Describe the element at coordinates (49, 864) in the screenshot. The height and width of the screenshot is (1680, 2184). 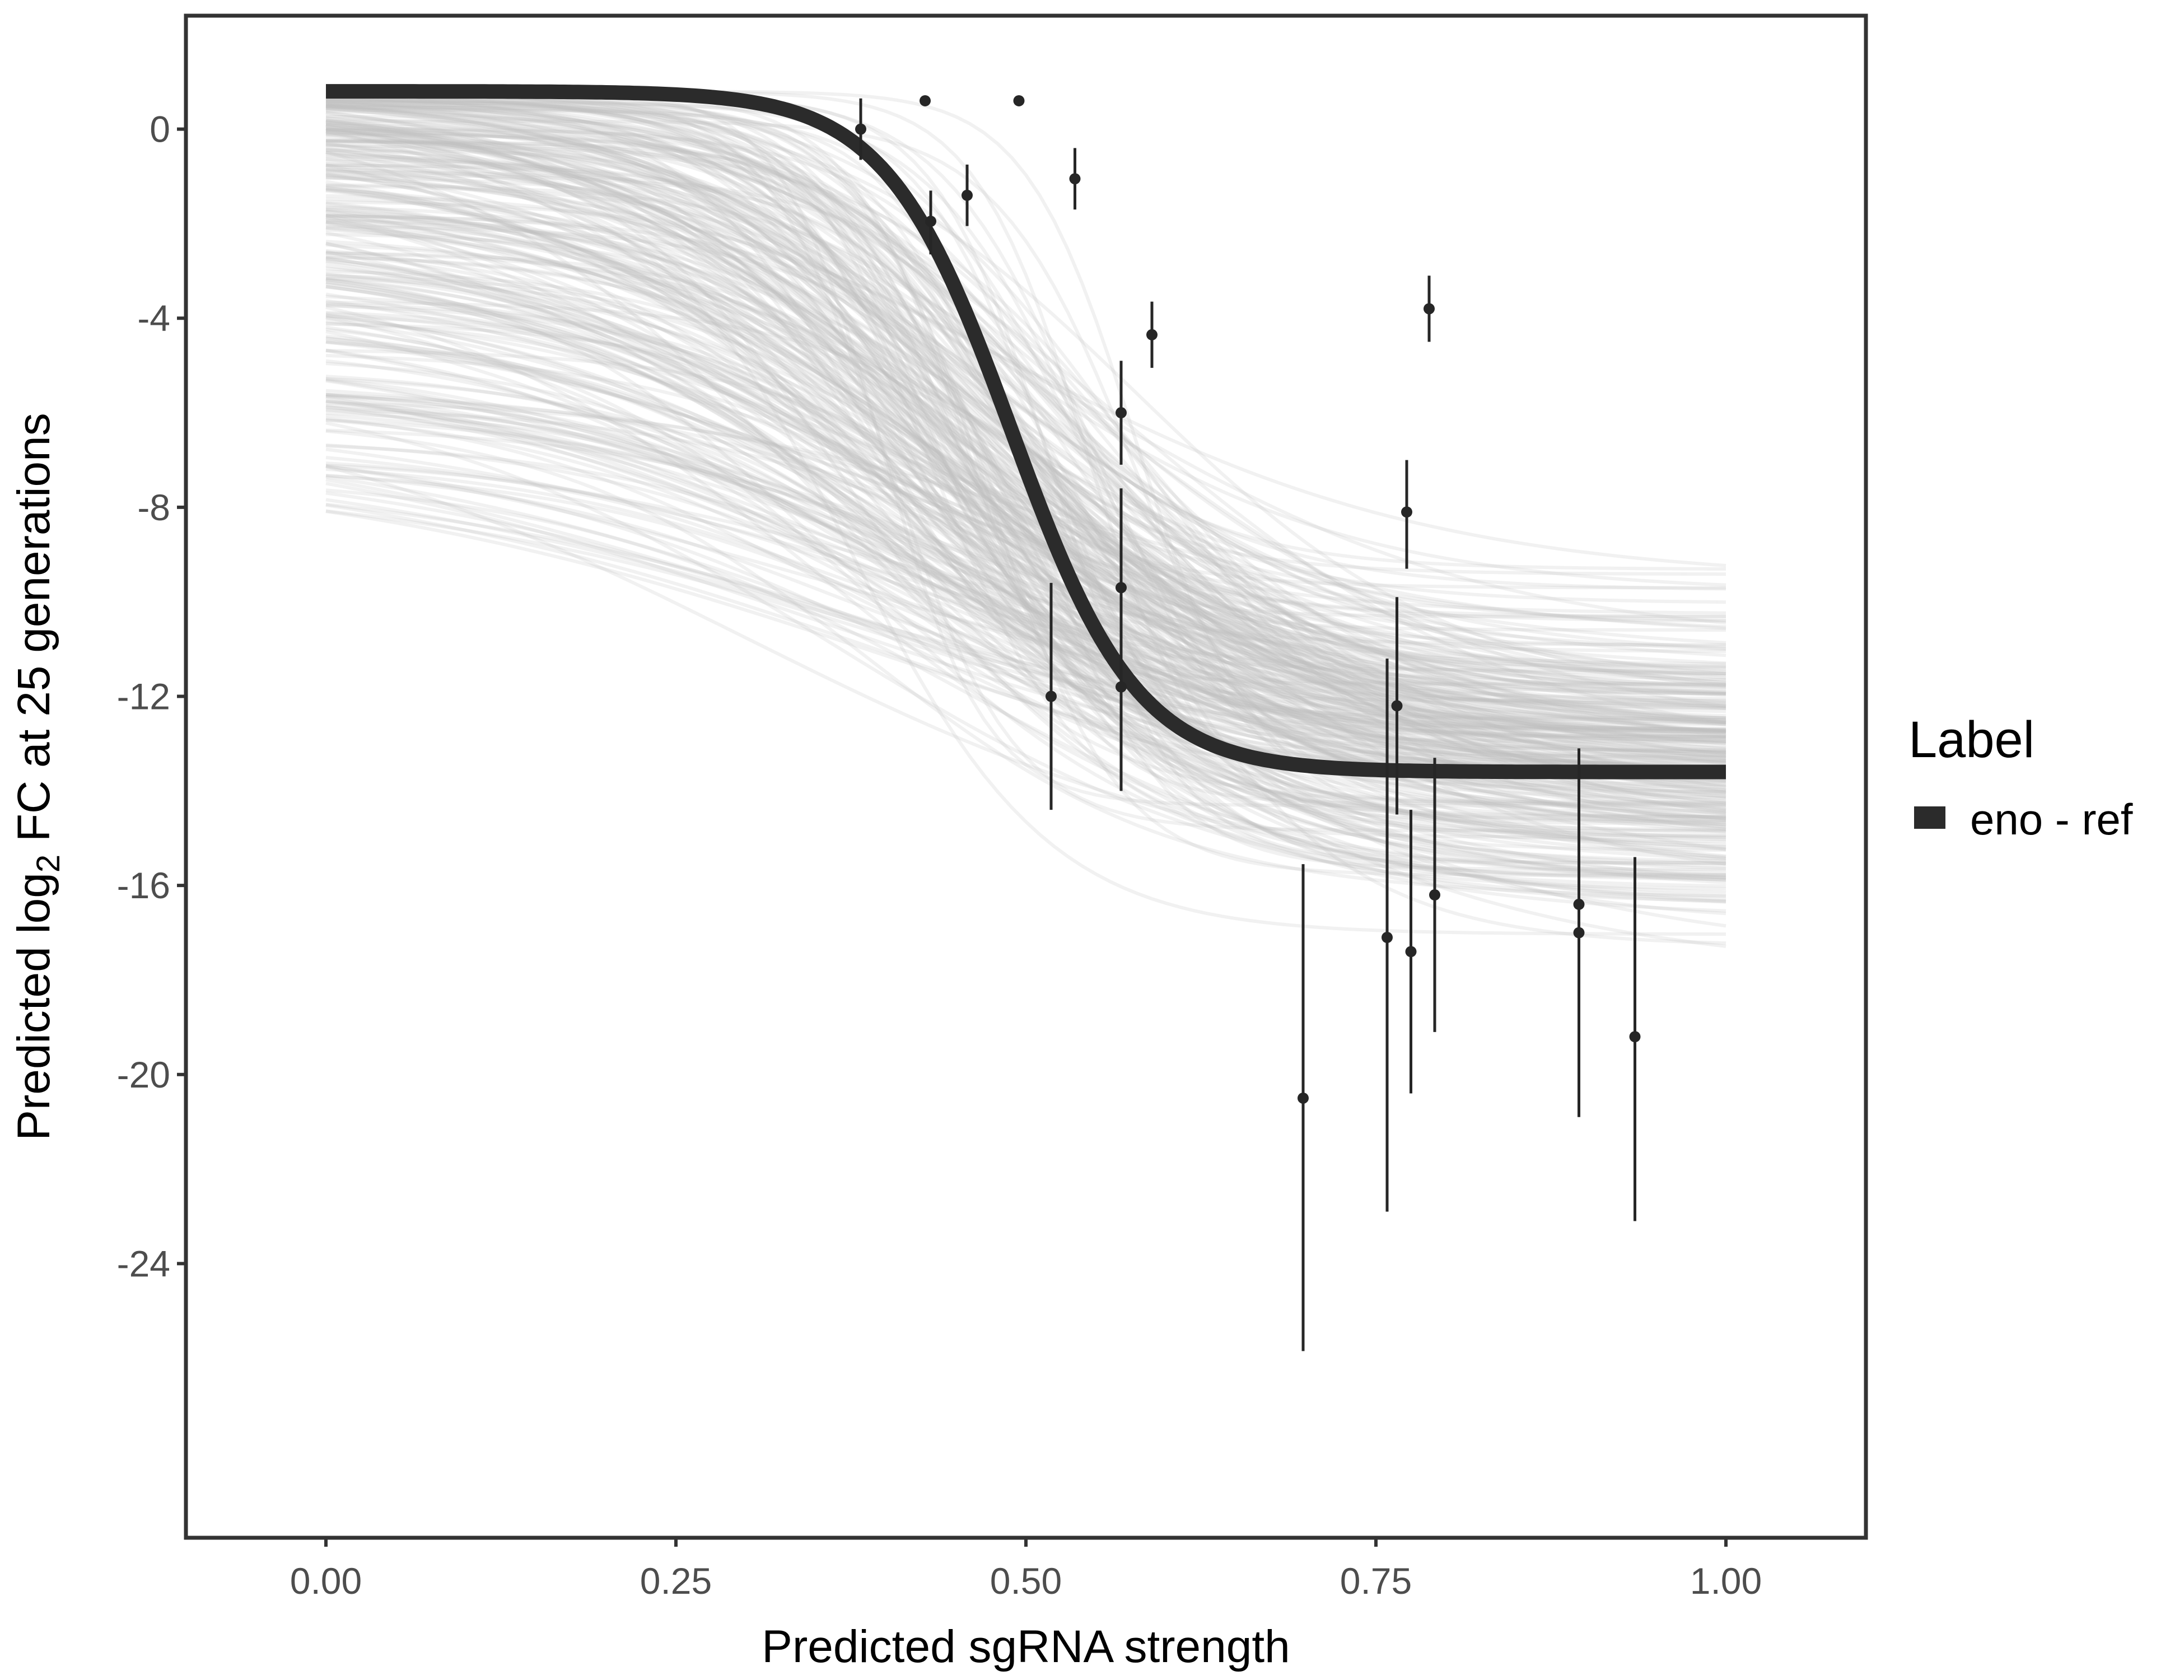
I see `y-axis-title-subscript: 2` at that location.